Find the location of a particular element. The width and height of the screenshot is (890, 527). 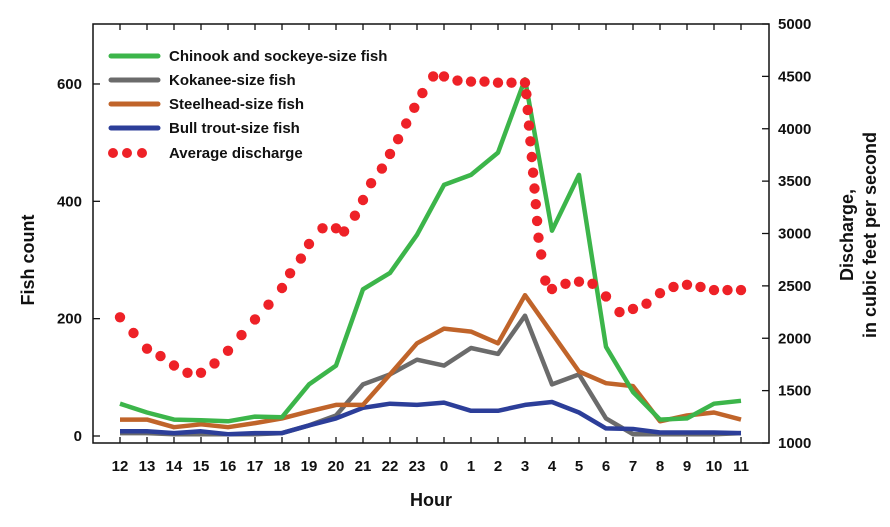

y2-axis-title-line2: in cubic feet per second is located at coordinates (870, 235).